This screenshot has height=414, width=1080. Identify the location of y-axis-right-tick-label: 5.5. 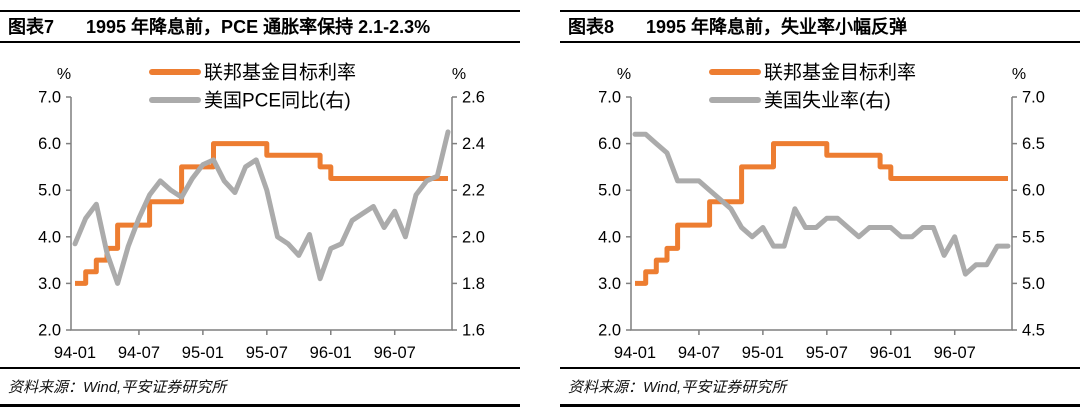
(1033, 237).